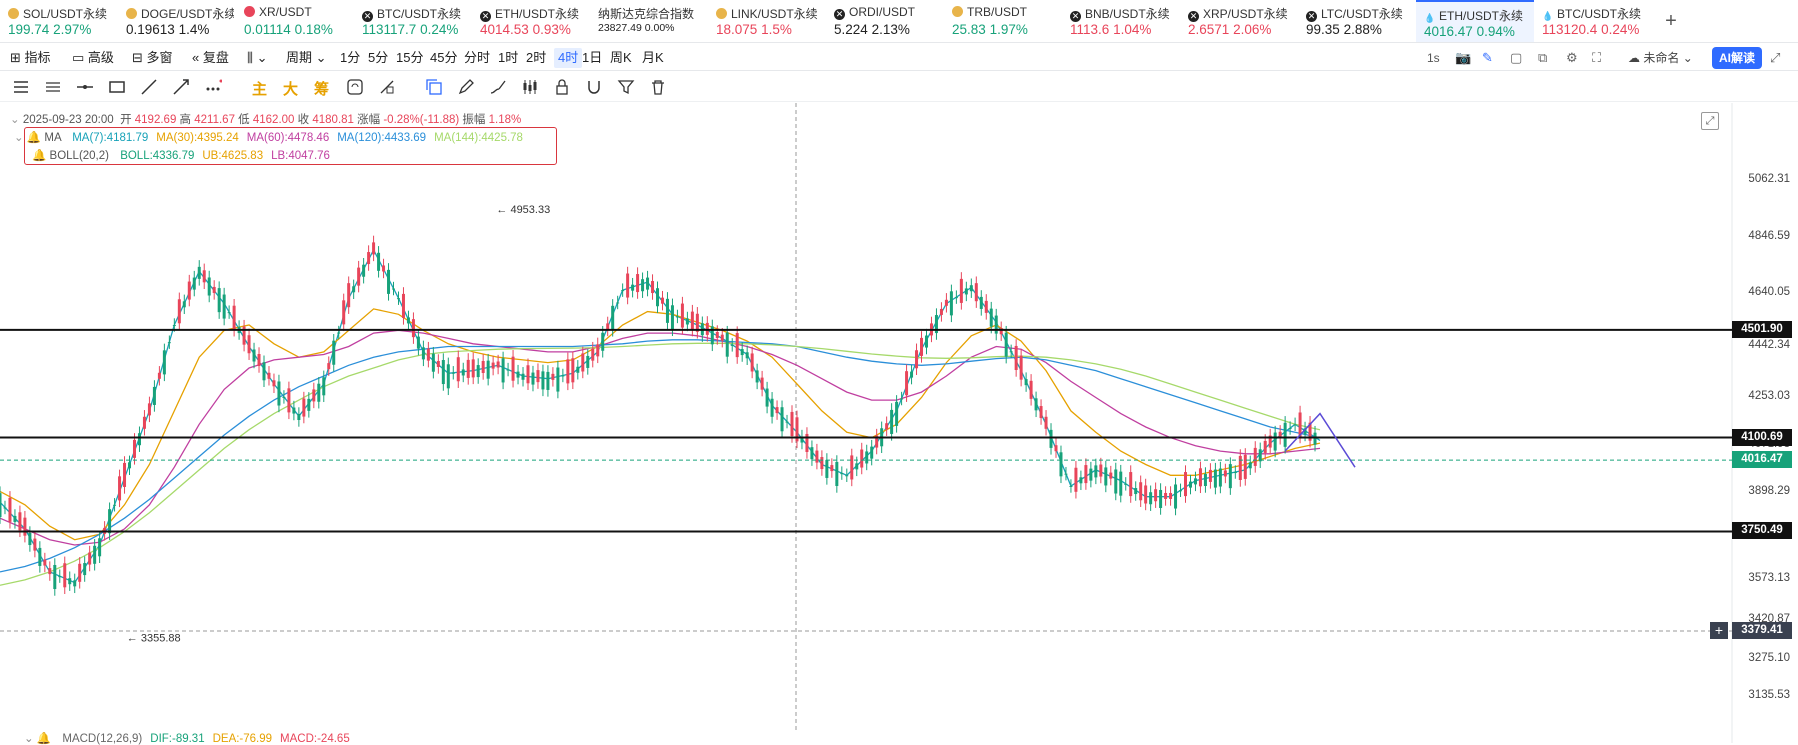 The height and width of the screenshot is (745, 1798). What do you see at coordinates (477, 57) in the screenshot?
I see `interval-4: 分时` at bounding box center [477, 57].